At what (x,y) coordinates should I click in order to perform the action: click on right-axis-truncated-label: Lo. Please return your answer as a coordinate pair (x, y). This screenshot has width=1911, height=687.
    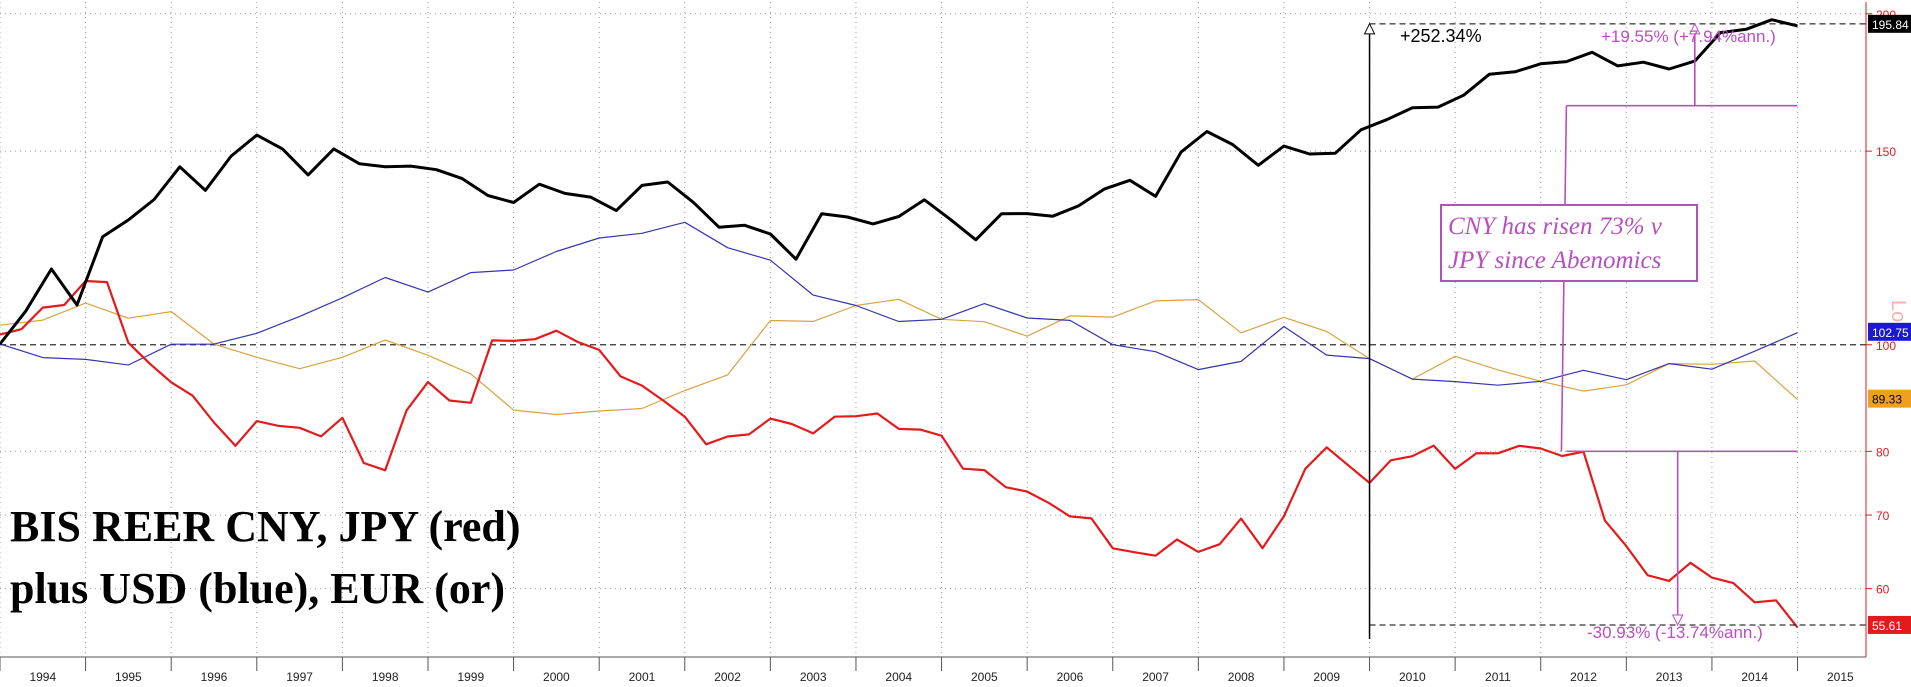
    Looking at the image, I should click on (1898, 311).